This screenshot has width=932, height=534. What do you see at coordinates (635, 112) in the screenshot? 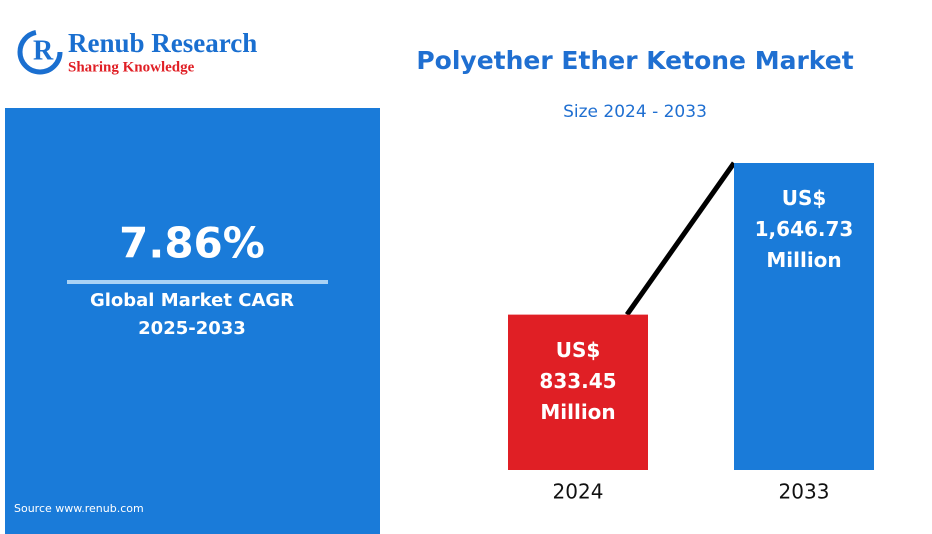
I see `chart-subtitle: Size 2024 - 2033` at bounding box center [635, 112].